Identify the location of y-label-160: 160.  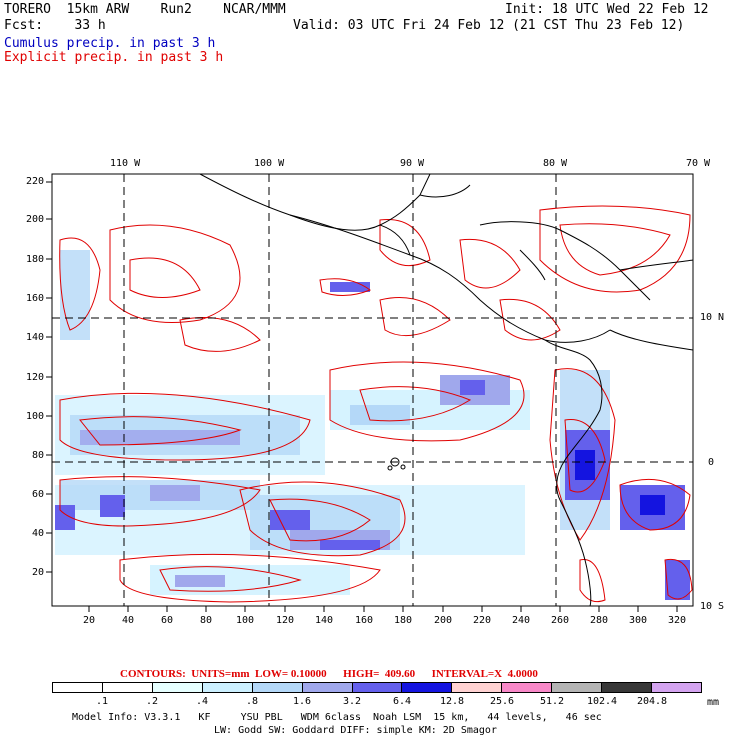
(35, 298).